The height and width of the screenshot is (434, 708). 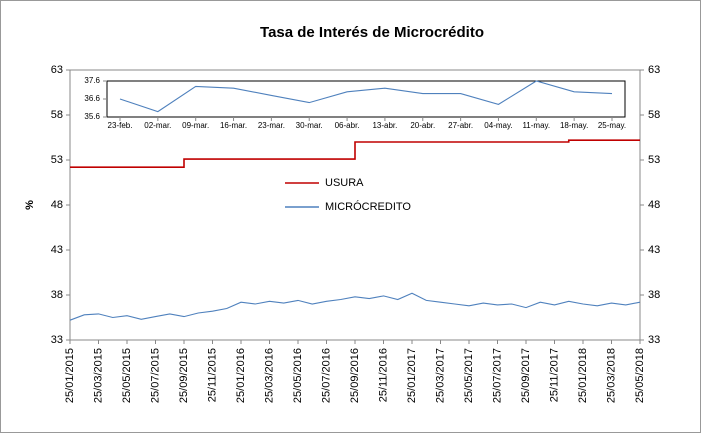 What do you see at coordinates (269, 375) in the screenshot?
I see `x-tick-label: 25/03/2016` at bounding box center [269, 375].